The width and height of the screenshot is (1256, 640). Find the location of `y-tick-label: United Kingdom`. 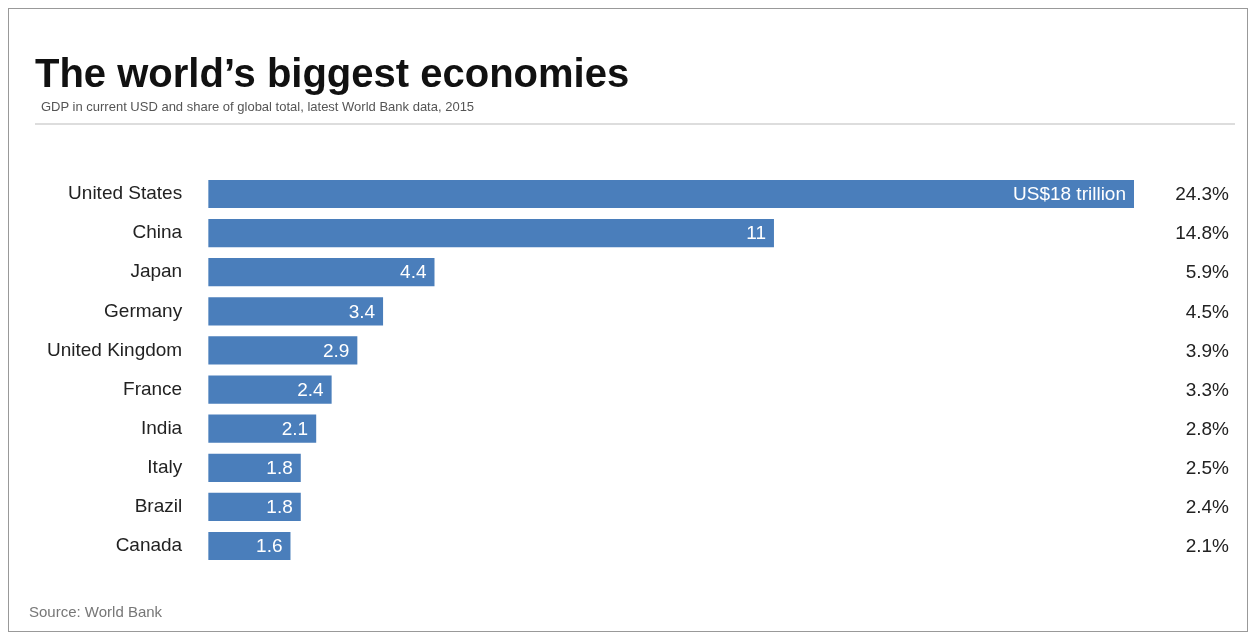

y-tick-label: United Kingdom is located at coordinates (114, 349).